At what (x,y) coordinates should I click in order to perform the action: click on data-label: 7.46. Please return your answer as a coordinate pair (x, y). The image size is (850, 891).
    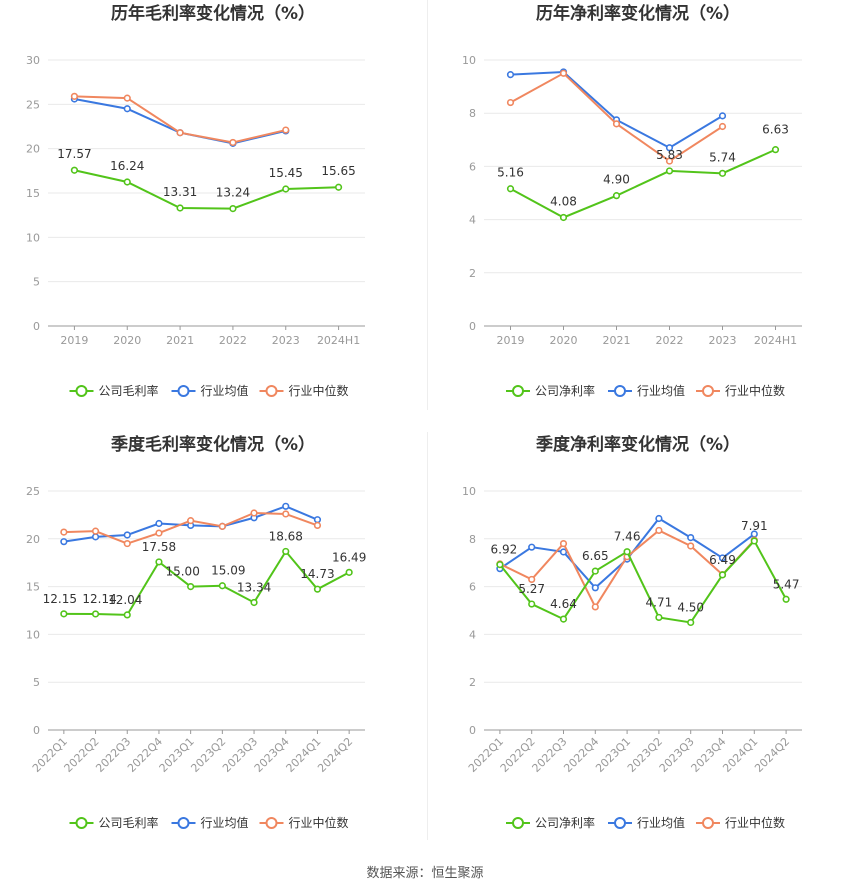
    Looking at the image, I should click on (627, 537).